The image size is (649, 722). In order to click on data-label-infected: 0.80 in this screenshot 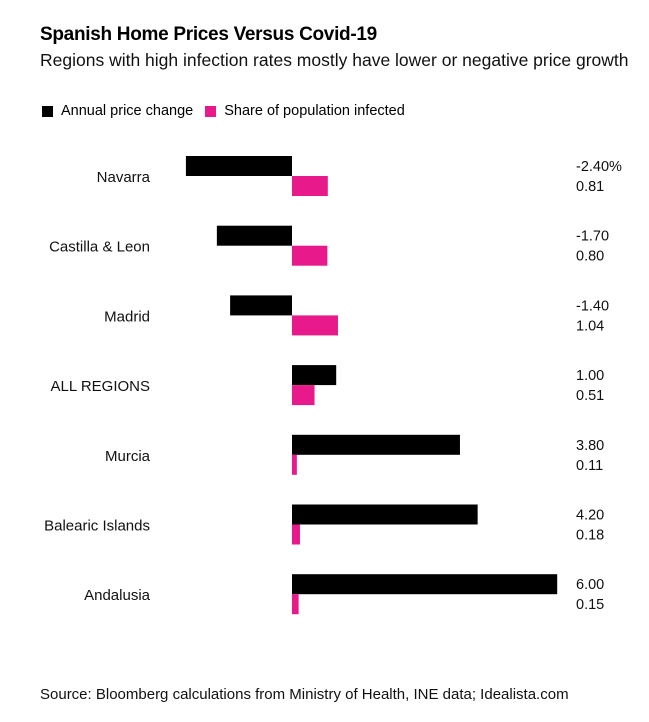, I will do `click(590, 257)`.